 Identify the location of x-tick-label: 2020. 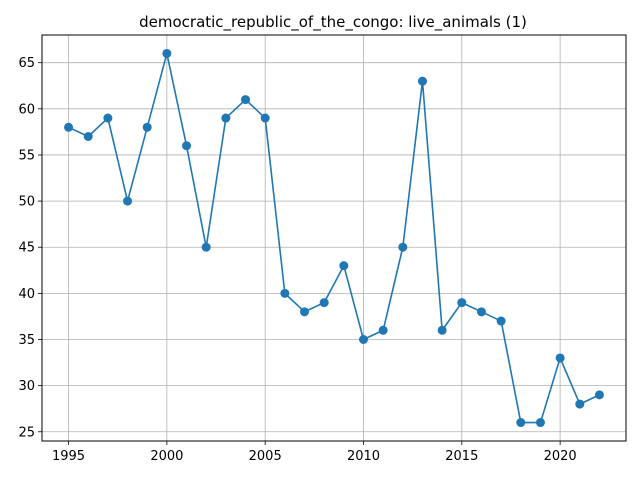
(560, 456).